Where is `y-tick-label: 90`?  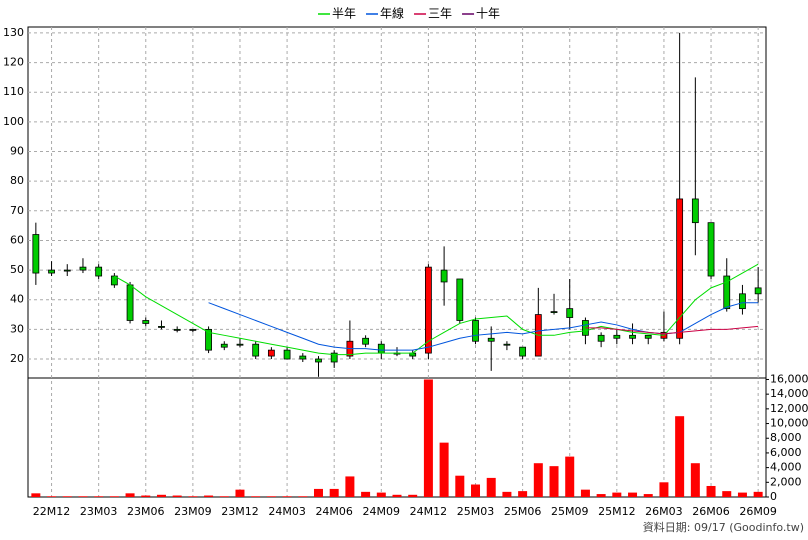 y-tick-label: 90 is located at coordinates (17, 151).